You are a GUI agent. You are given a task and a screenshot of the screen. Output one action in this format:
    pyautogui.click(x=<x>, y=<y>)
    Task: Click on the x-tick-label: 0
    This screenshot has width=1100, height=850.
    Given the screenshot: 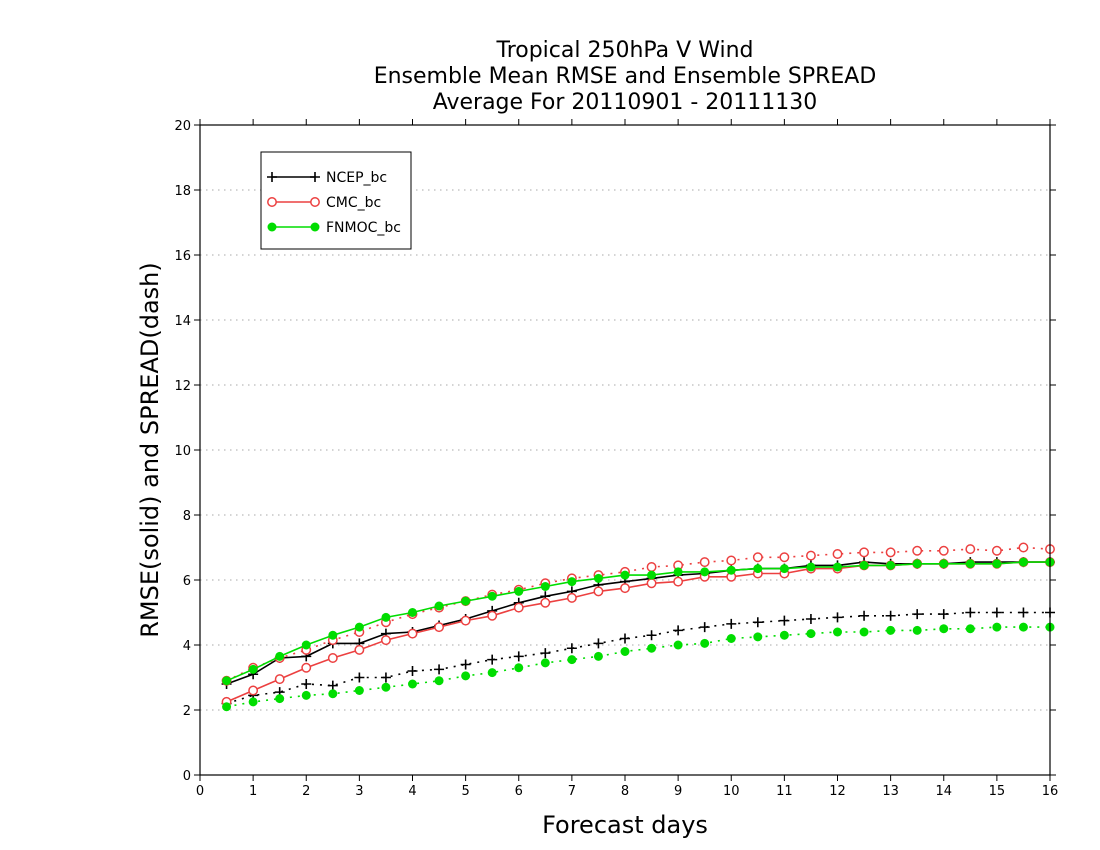 What is the action you would take?
    pyautogui.click(x=200, y=791)
    